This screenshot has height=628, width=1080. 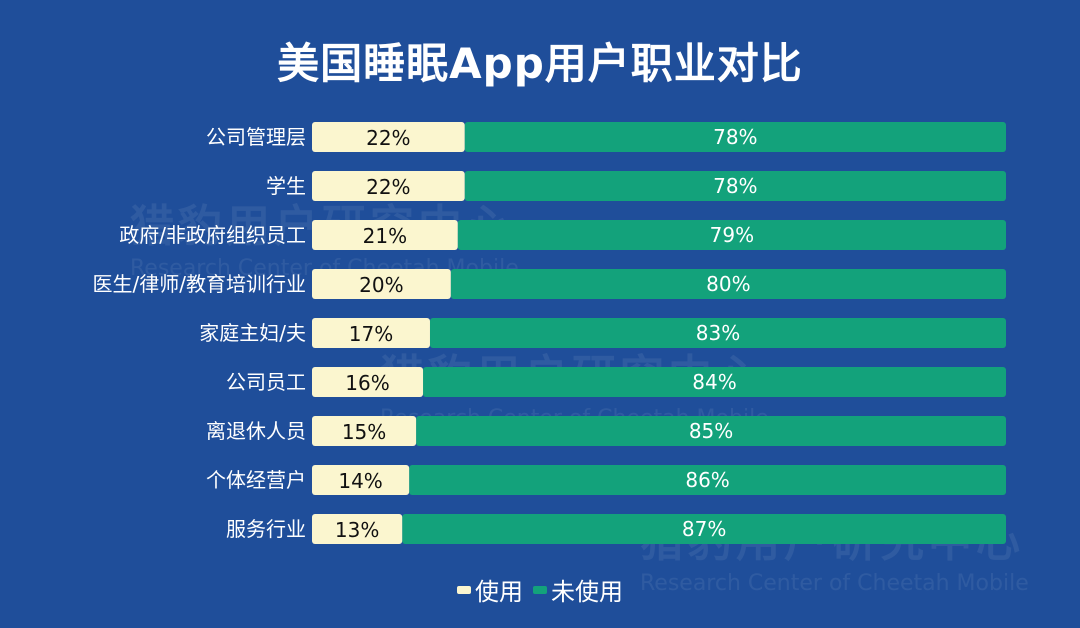 What do you see at coordinates (256, 431) in the screenshot?
I see `category-label: 离退休人员` at bounding box center [256, 431].